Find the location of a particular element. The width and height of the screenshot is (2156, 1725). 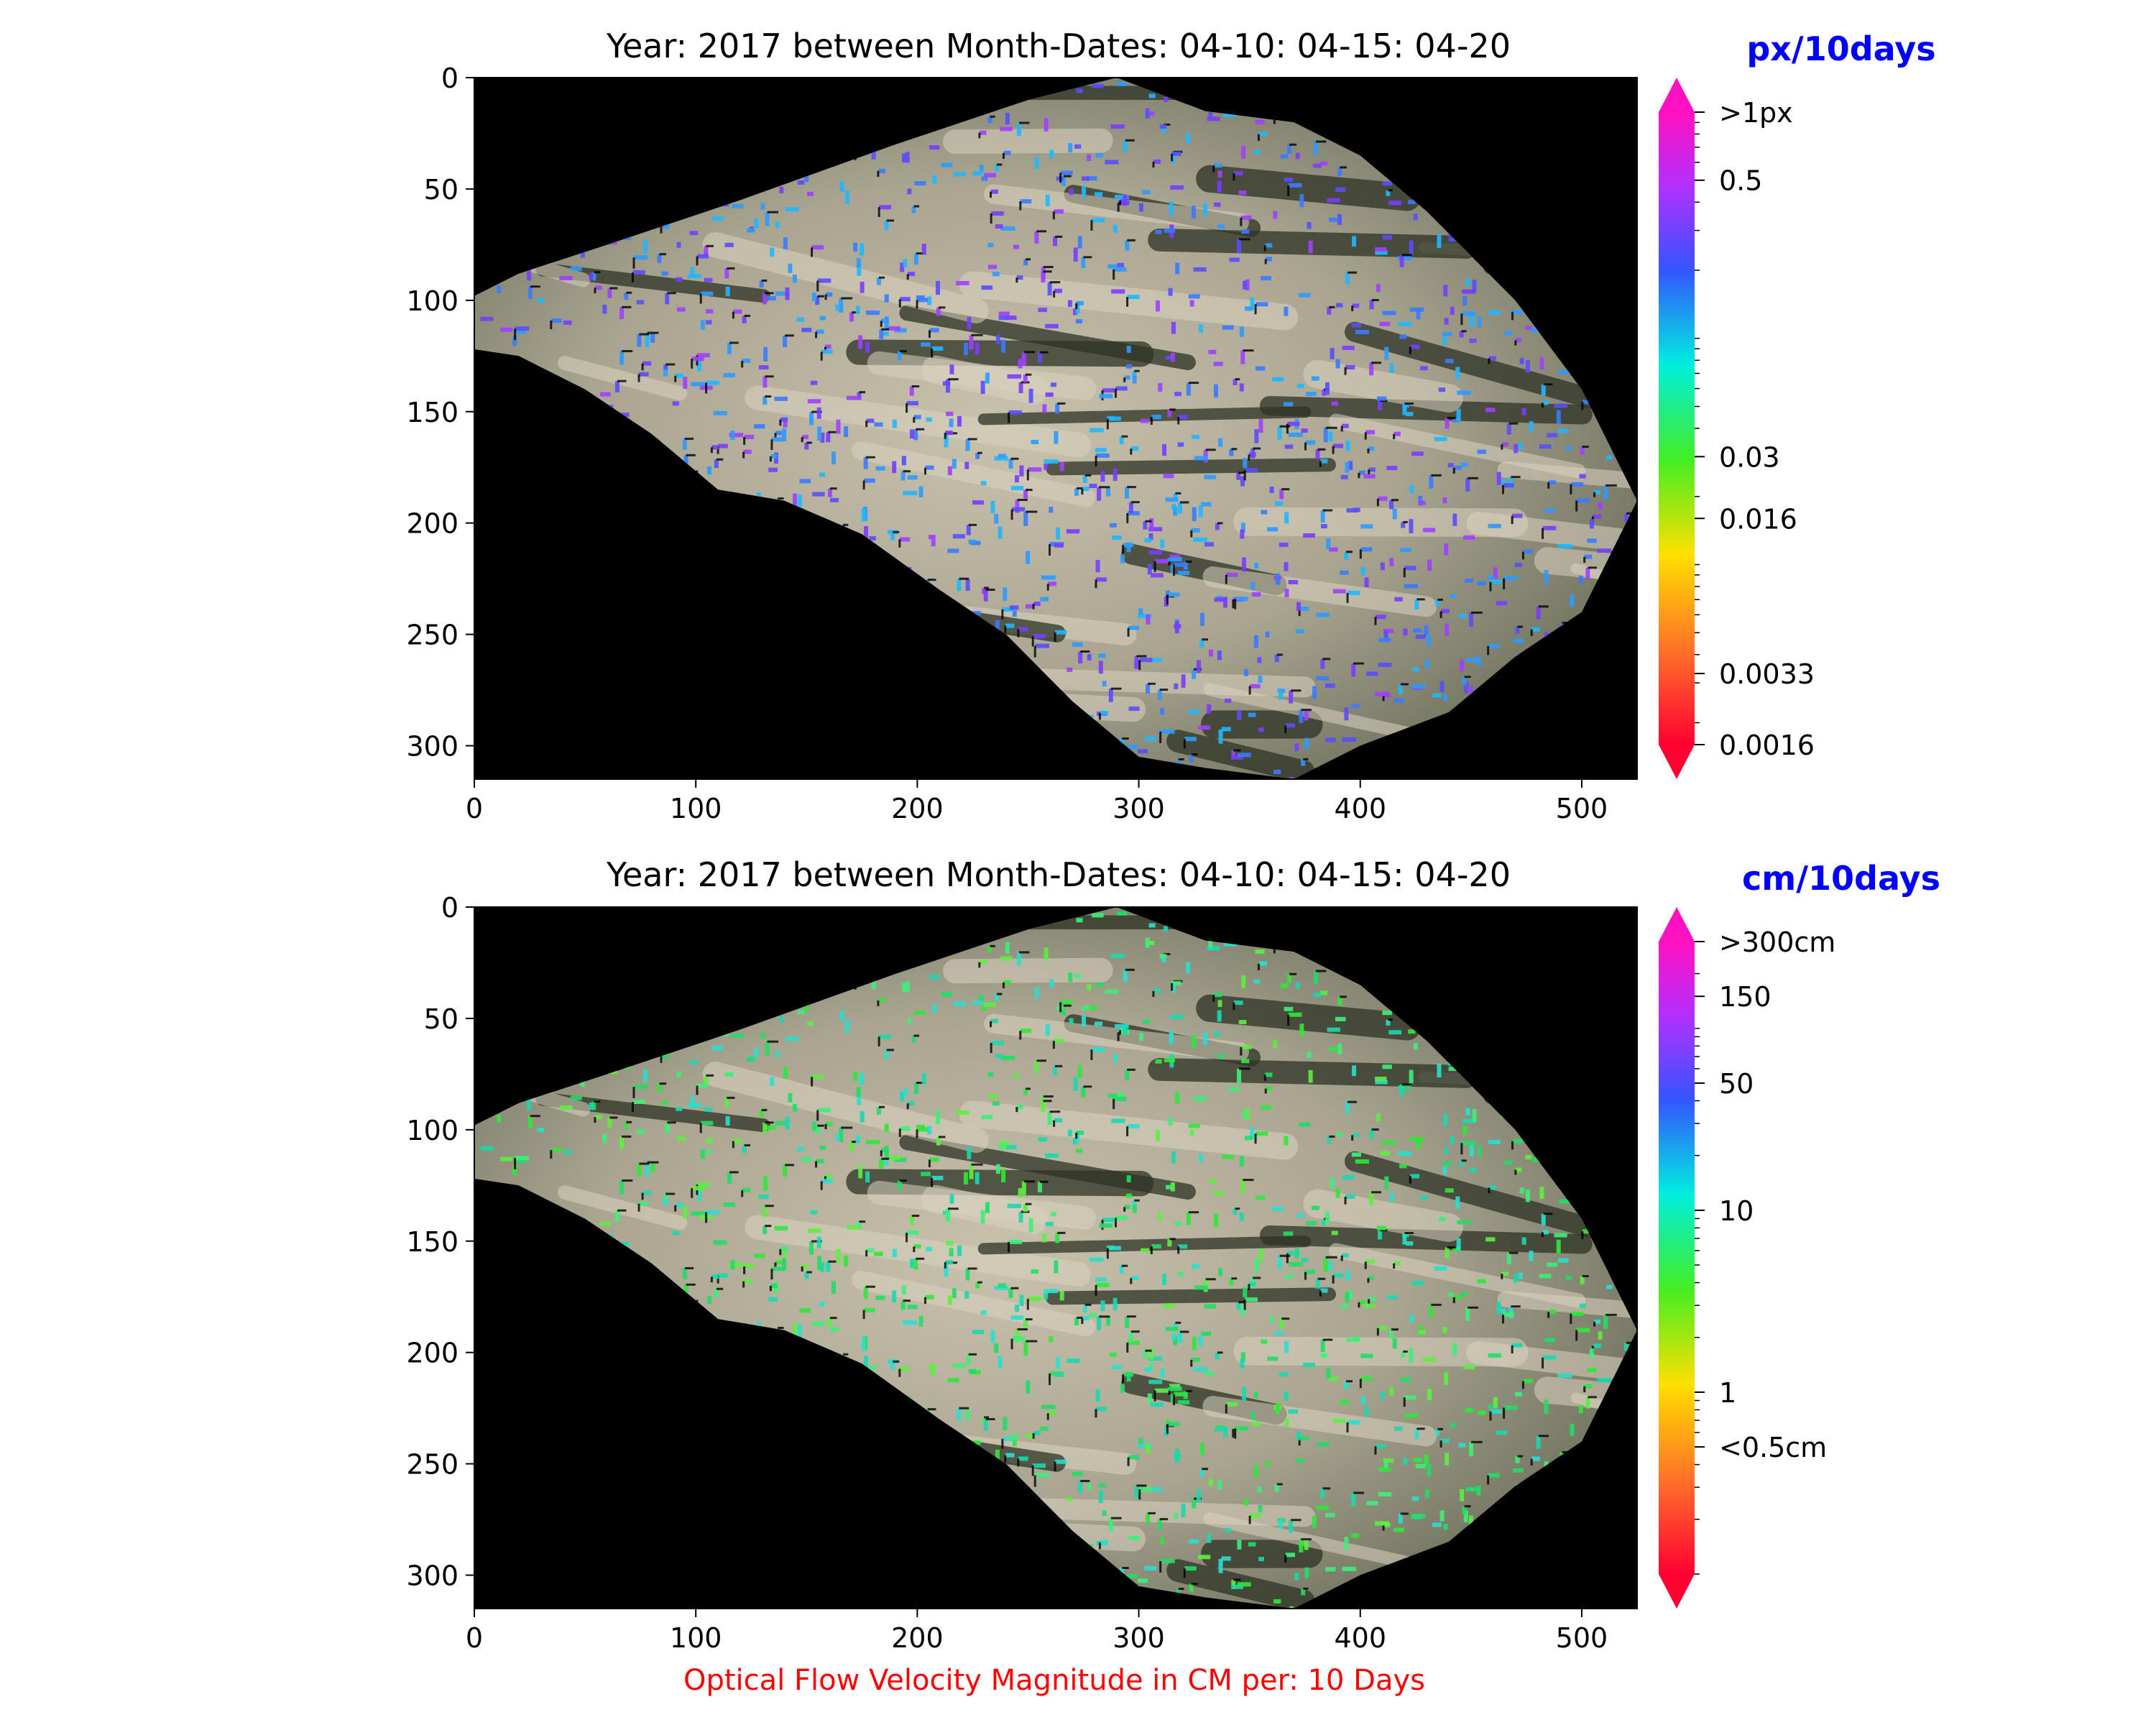

colorbar-tick-label: 0.016 is located at coordinates (1758, 519).